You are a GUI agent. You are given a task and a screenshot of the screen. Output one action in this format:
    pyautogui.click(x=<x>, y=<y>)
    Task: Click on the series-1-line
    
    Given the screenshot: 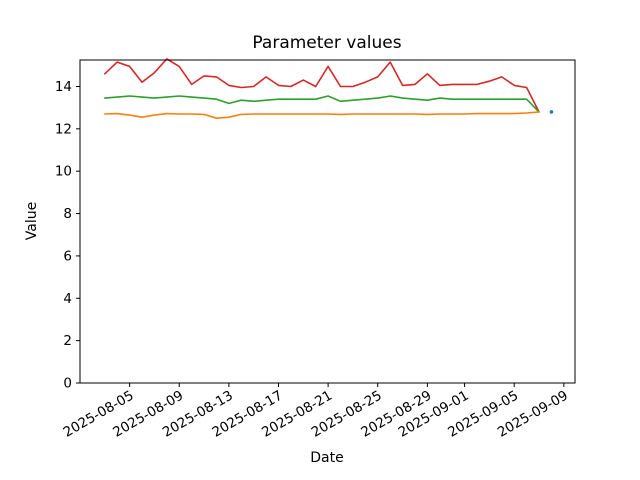 What is the action you would take?
    pyautogui.click(x=322, y=85)
    